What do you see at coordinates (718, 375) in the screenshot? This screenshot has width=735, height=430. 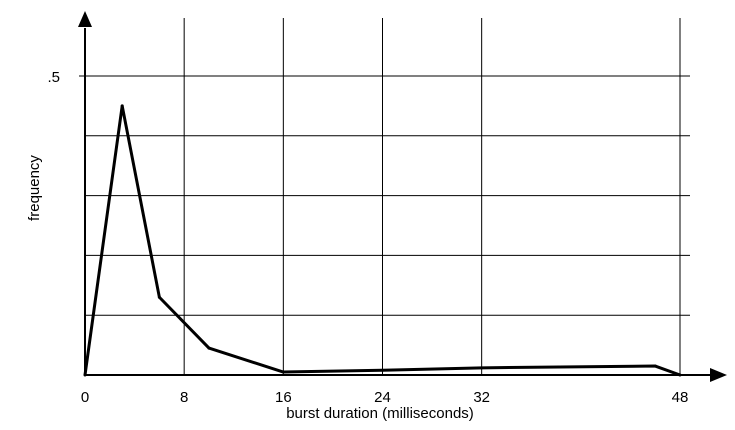 I see `x-axis-arrowhead` at bounding box center [718, 375].